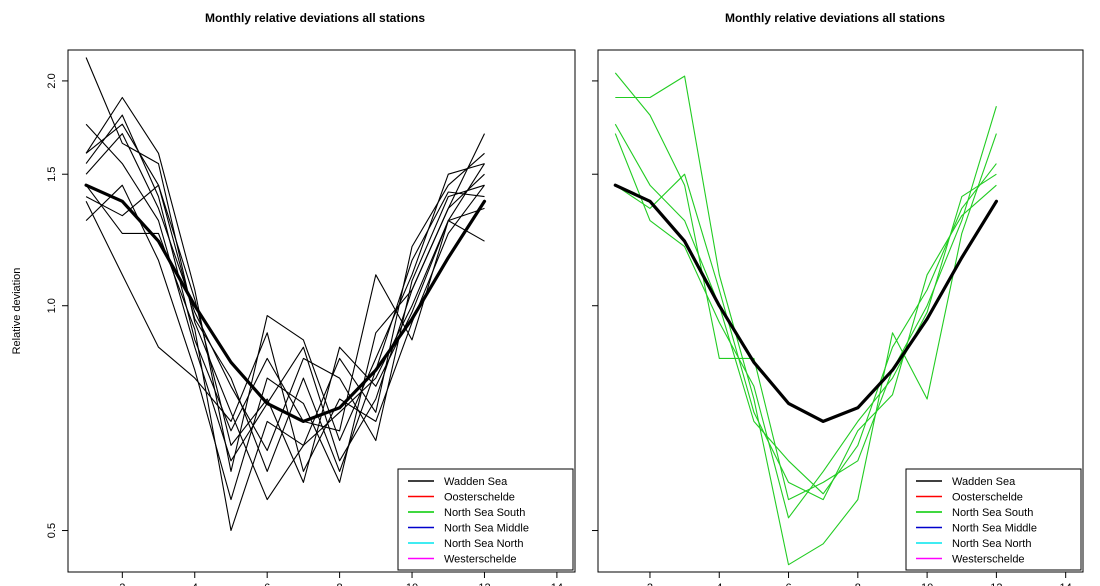 The image size is (1100, 586). I want to click on y-tick-label: 1.5, so click(52, 174).